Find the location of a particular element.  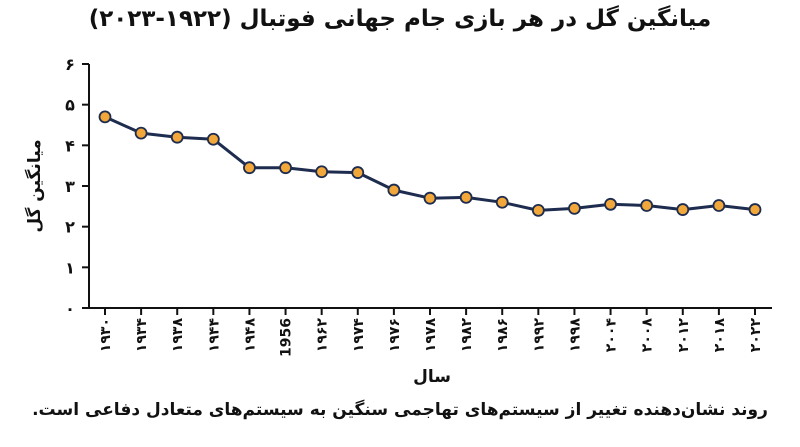

x-tick-label: ۱۹۷۴ is located at coordinates (359, 335).